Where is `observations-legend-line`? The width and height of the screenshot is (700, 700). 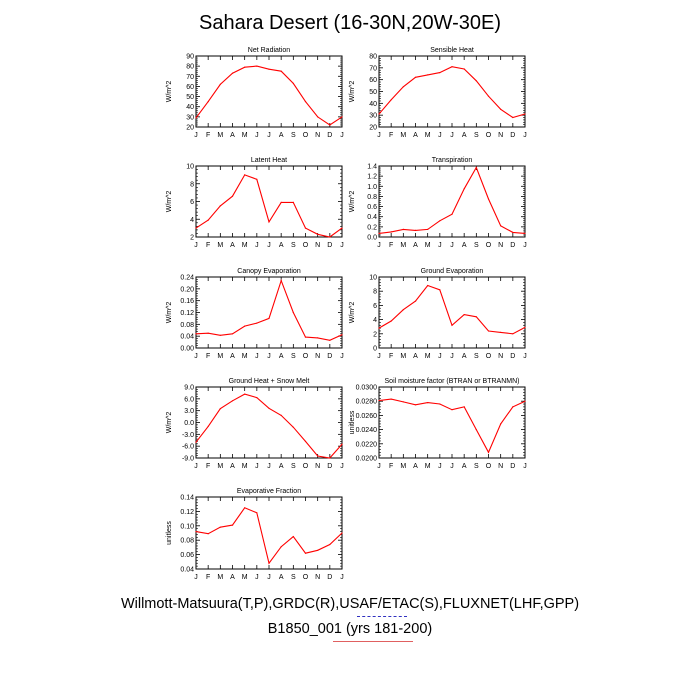 observations-legend-line is located at coordinates (382, 616).